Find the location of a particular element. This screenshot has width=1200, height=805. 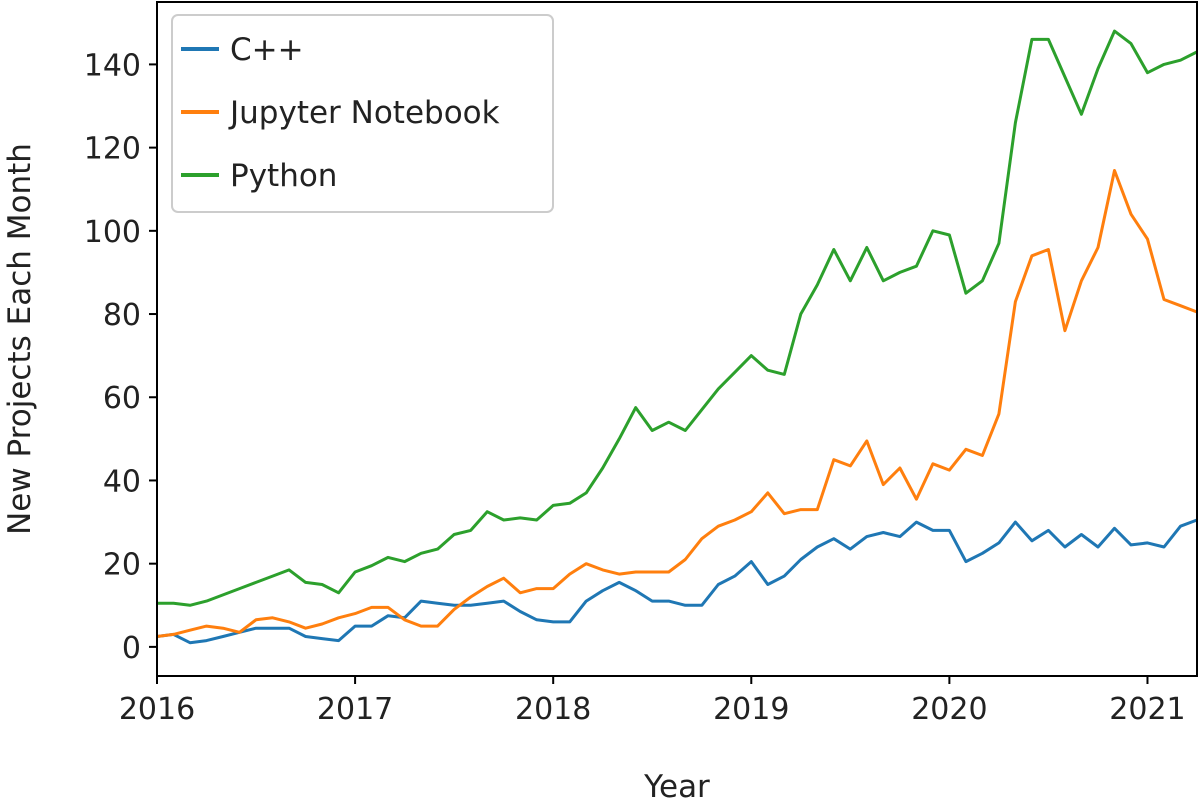

y-axis-label: New Projects Each Month is located at coordinates (20, 339).